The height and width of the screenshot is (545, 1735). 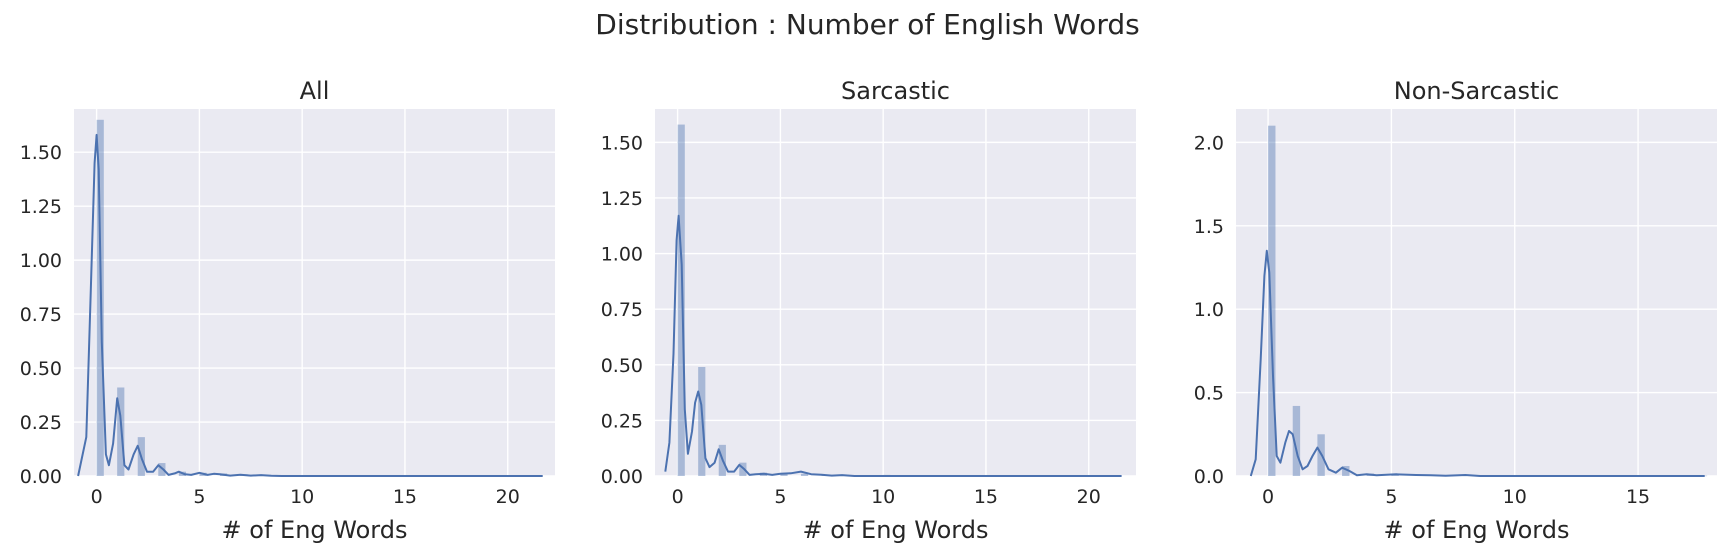 I want to click on subplot-title: All, so click(x=315, y=91).